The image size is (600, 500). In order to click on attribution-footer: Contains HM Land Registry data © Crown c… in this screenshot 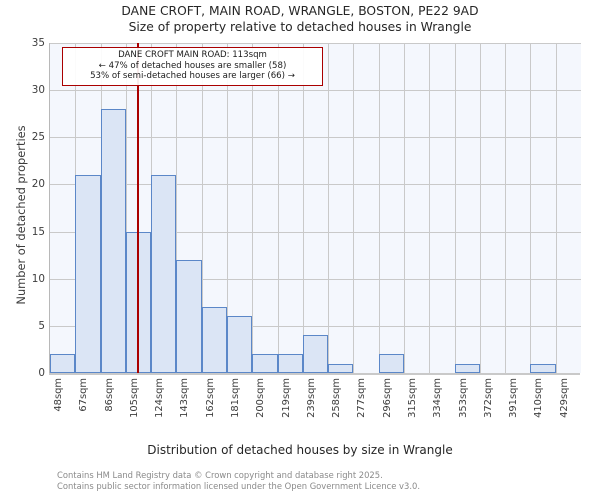, I will do `click(238, 480)`.